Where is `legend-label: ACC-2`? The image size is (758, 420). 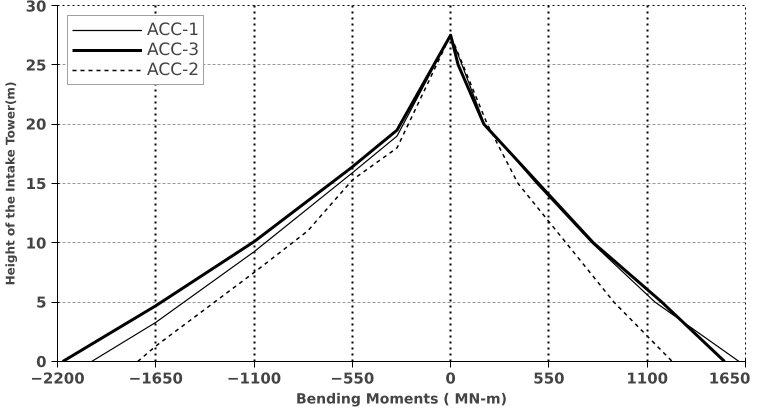
legend-label: ACC-2 is located at coordinates (173, 70).